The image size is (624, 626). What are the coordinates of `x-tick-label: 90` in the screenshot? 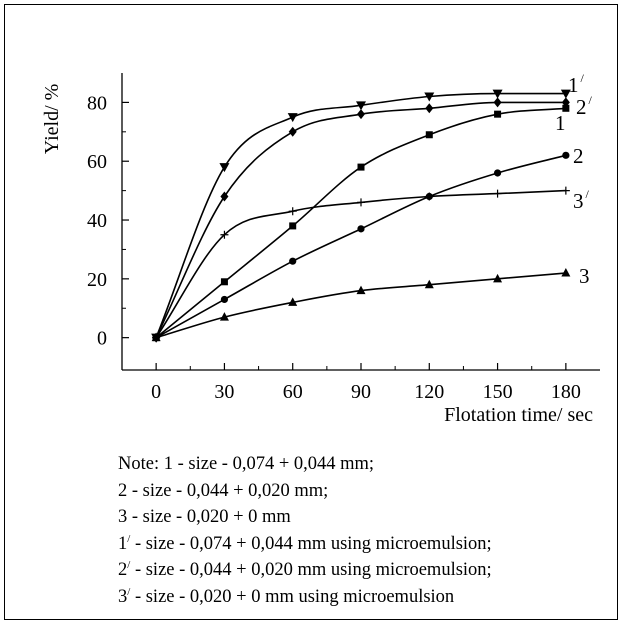 It's located at (361, 392).